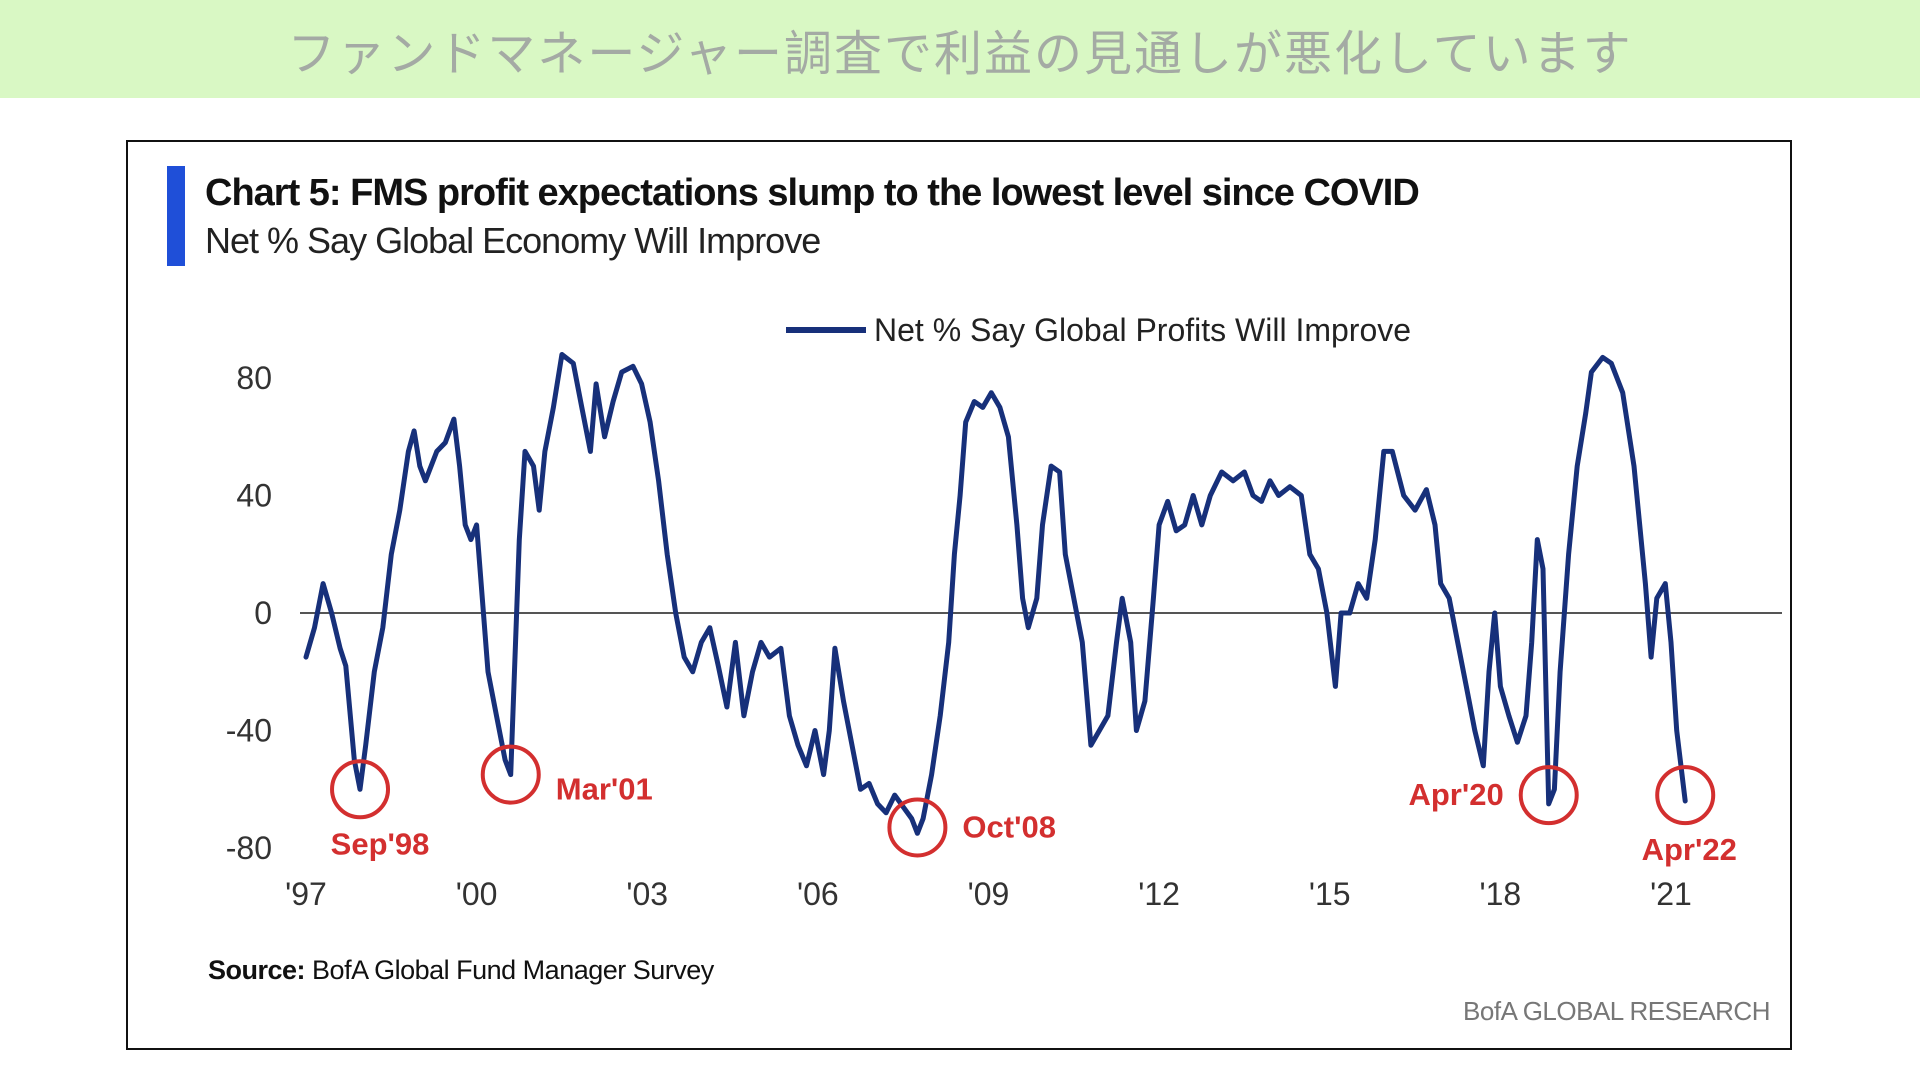  What do you see at coordinates (176, 216) in the screenshot?
I see `title-accent-bar` at bounding box center [176, 216].